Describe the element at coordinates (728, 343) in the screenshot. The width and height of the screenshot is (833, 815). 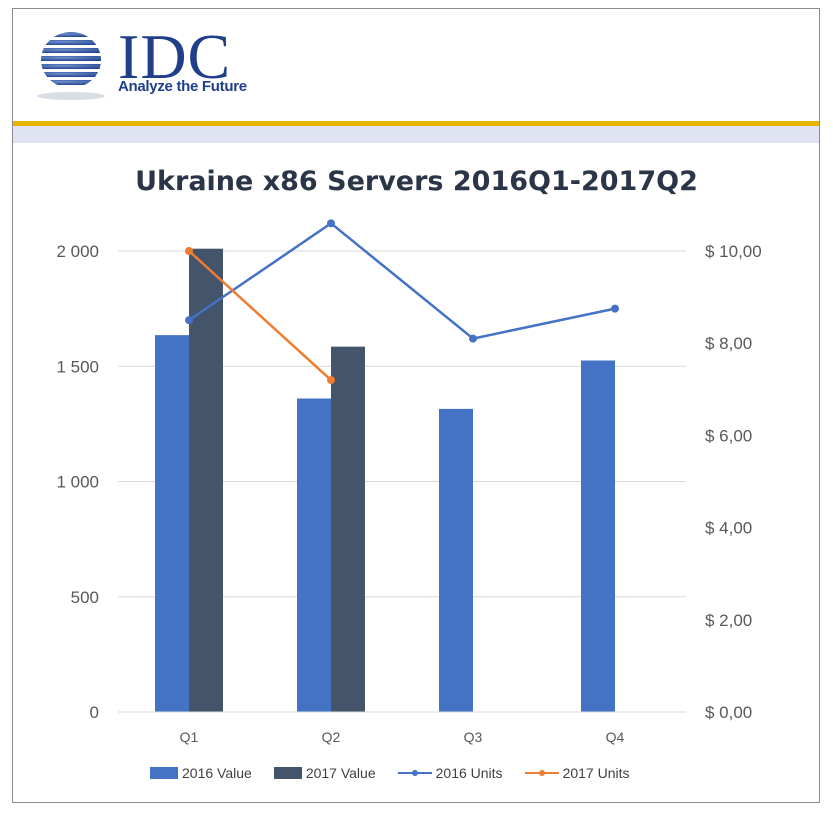
I see `y-right-tick-label: $ 8,00` at that location.